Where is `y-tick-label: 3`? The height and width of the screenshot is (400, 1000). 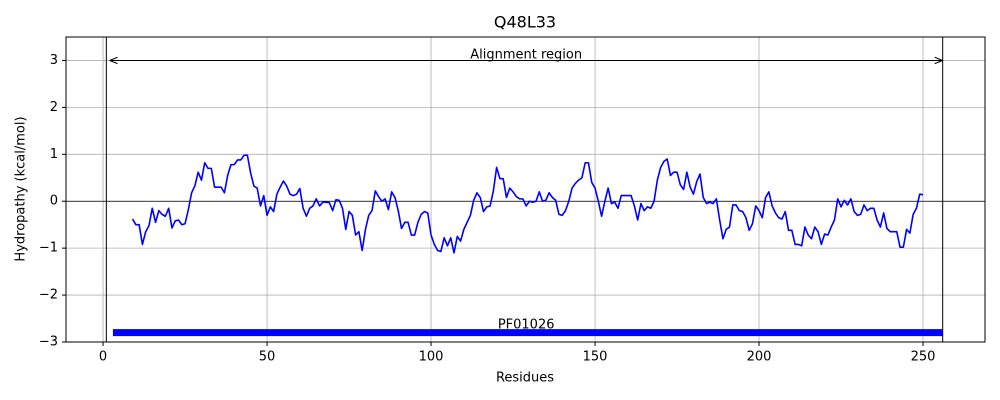 y-tick-label: 3 is located at coordinates (54, 60).